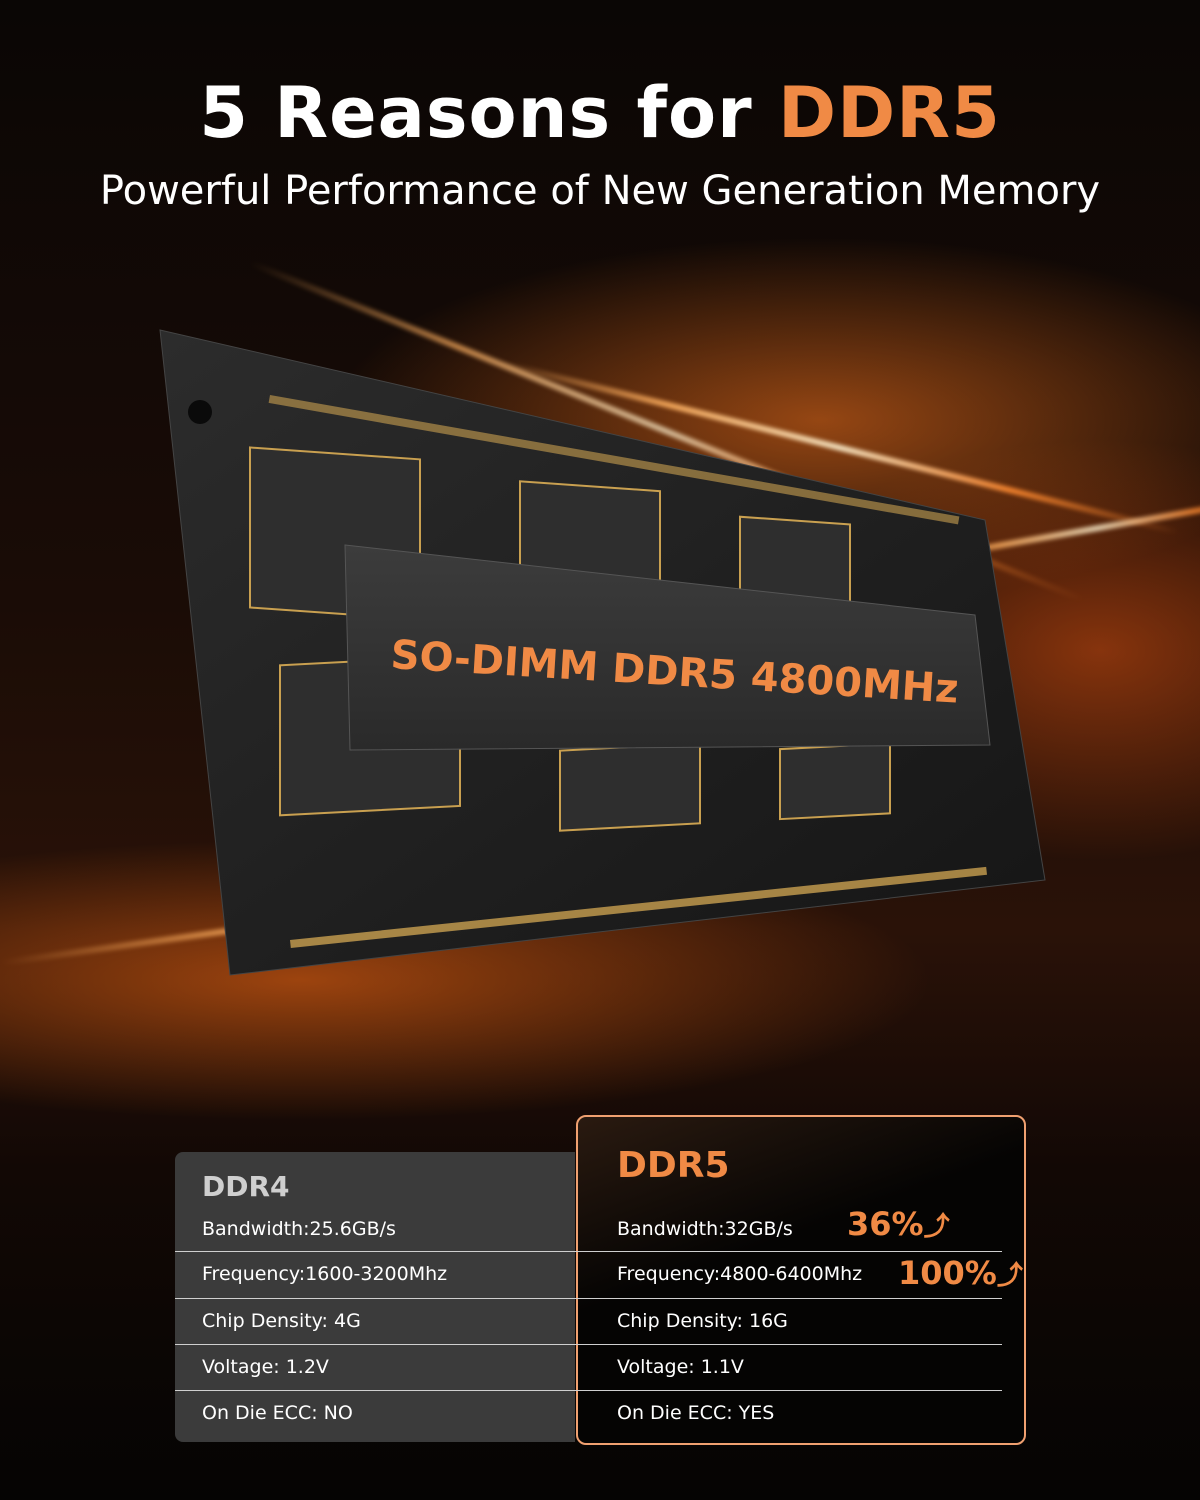 Image resolution: width=1200 pixels, height=1500 pixels. Describe the element at coordinates (705, 1229) in the screenshot. I see `ddr5-bandwidth: Bandwidth:32GB/s` at that location.